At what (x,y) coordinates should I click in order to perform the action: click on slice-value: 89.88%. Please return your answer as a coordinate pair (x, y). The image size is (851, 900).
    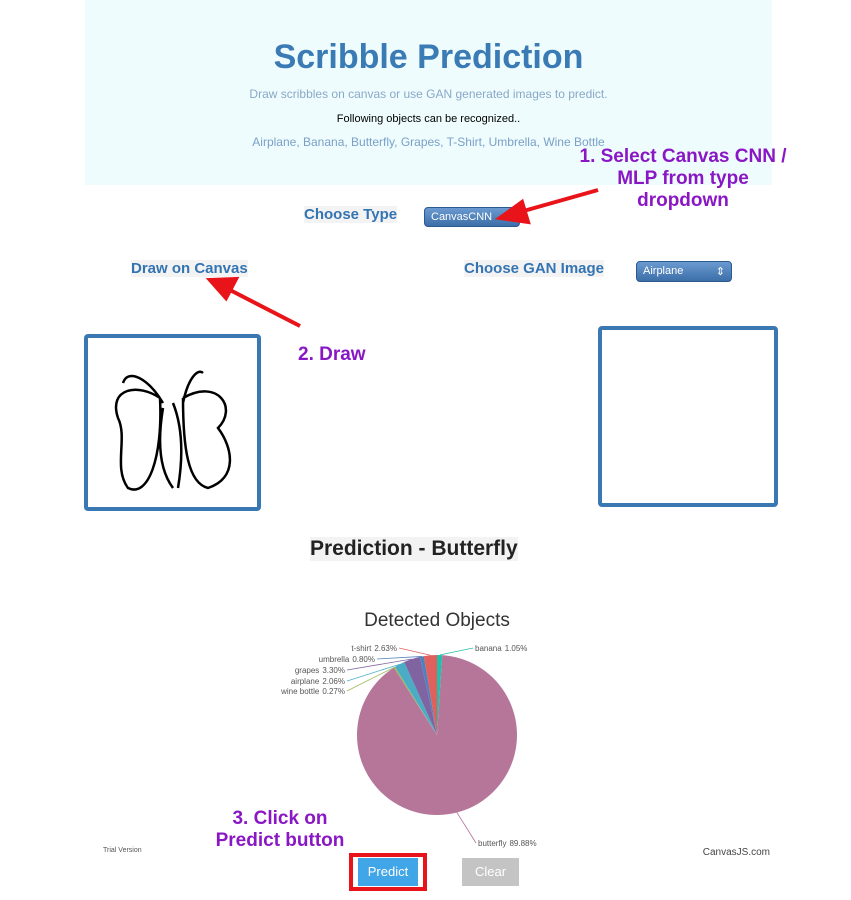
    Looking at the image, I should click on (522, 843).